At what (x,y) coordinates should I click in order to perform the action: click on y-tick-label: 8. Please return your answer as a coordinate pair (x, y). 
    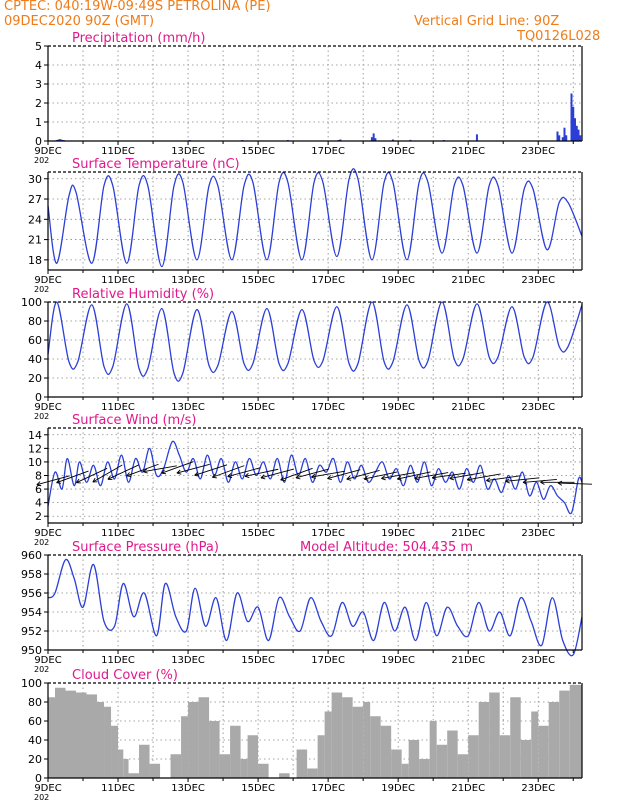
    Looking at the image, I should click on (38, 476).